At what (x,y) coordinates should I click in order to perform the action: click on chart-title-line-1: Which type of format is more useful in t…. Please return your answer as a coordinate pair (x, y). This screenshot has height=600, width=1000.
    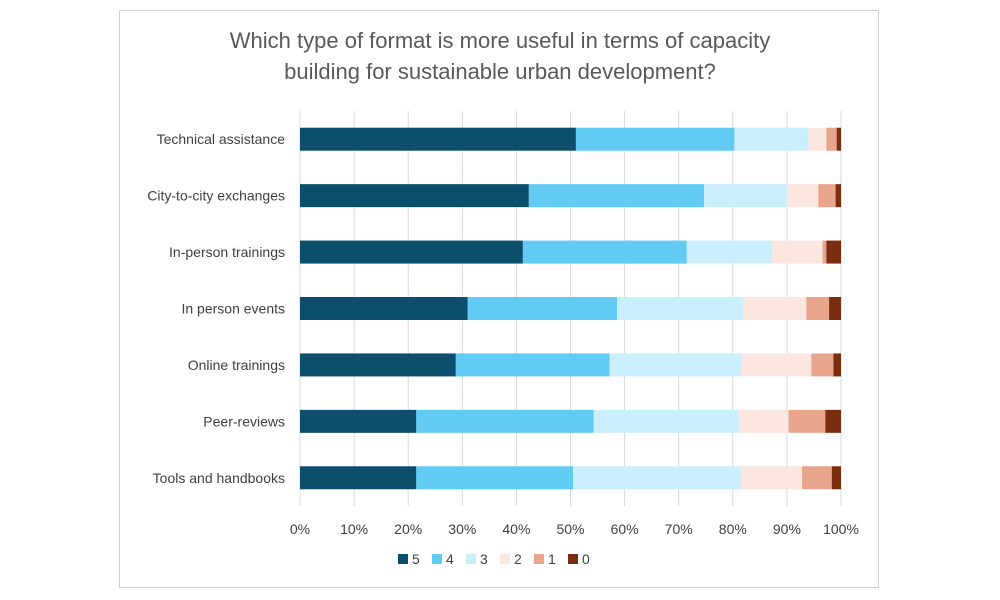
    Looking at the image, I should click on (500, 40).